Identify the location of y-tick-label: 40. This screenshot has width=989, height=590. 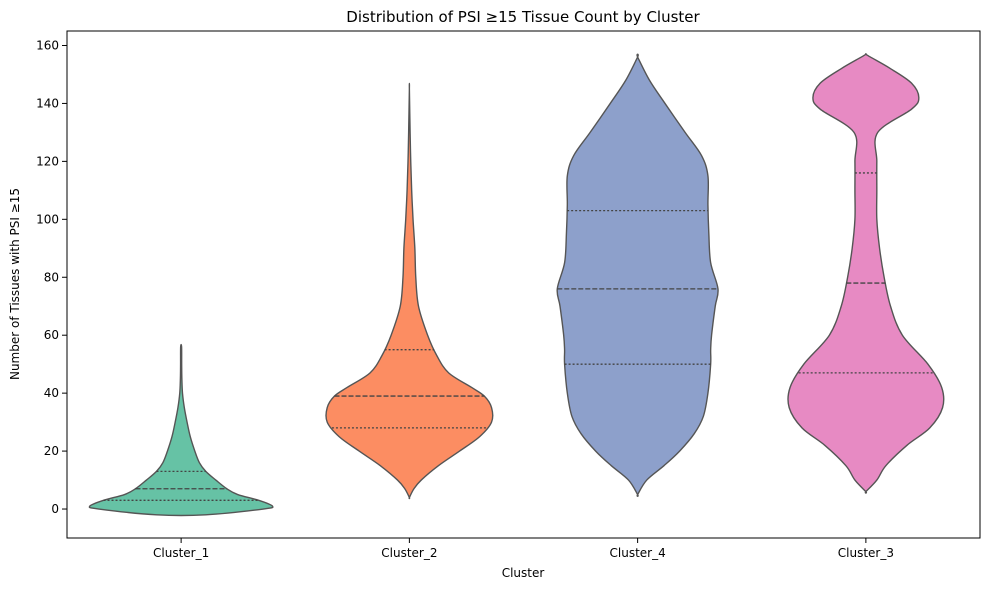
(51, 393).